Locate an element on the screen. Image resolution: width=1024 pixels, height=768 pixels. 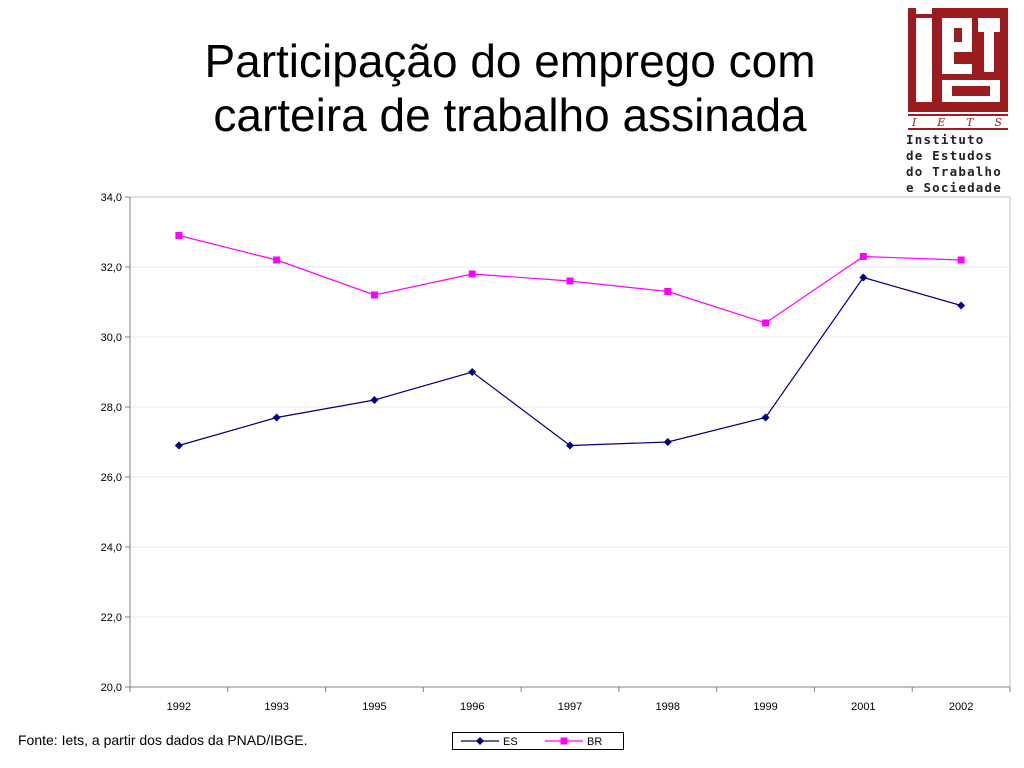
legend-graphic: ES BR is located at coordinates (531, 742).